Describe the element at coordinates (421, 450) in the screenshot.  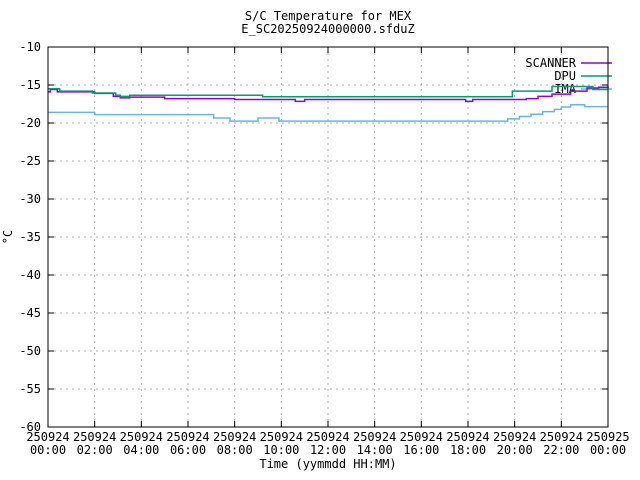
I see `x-tick-label-time: 16:00` at that location.